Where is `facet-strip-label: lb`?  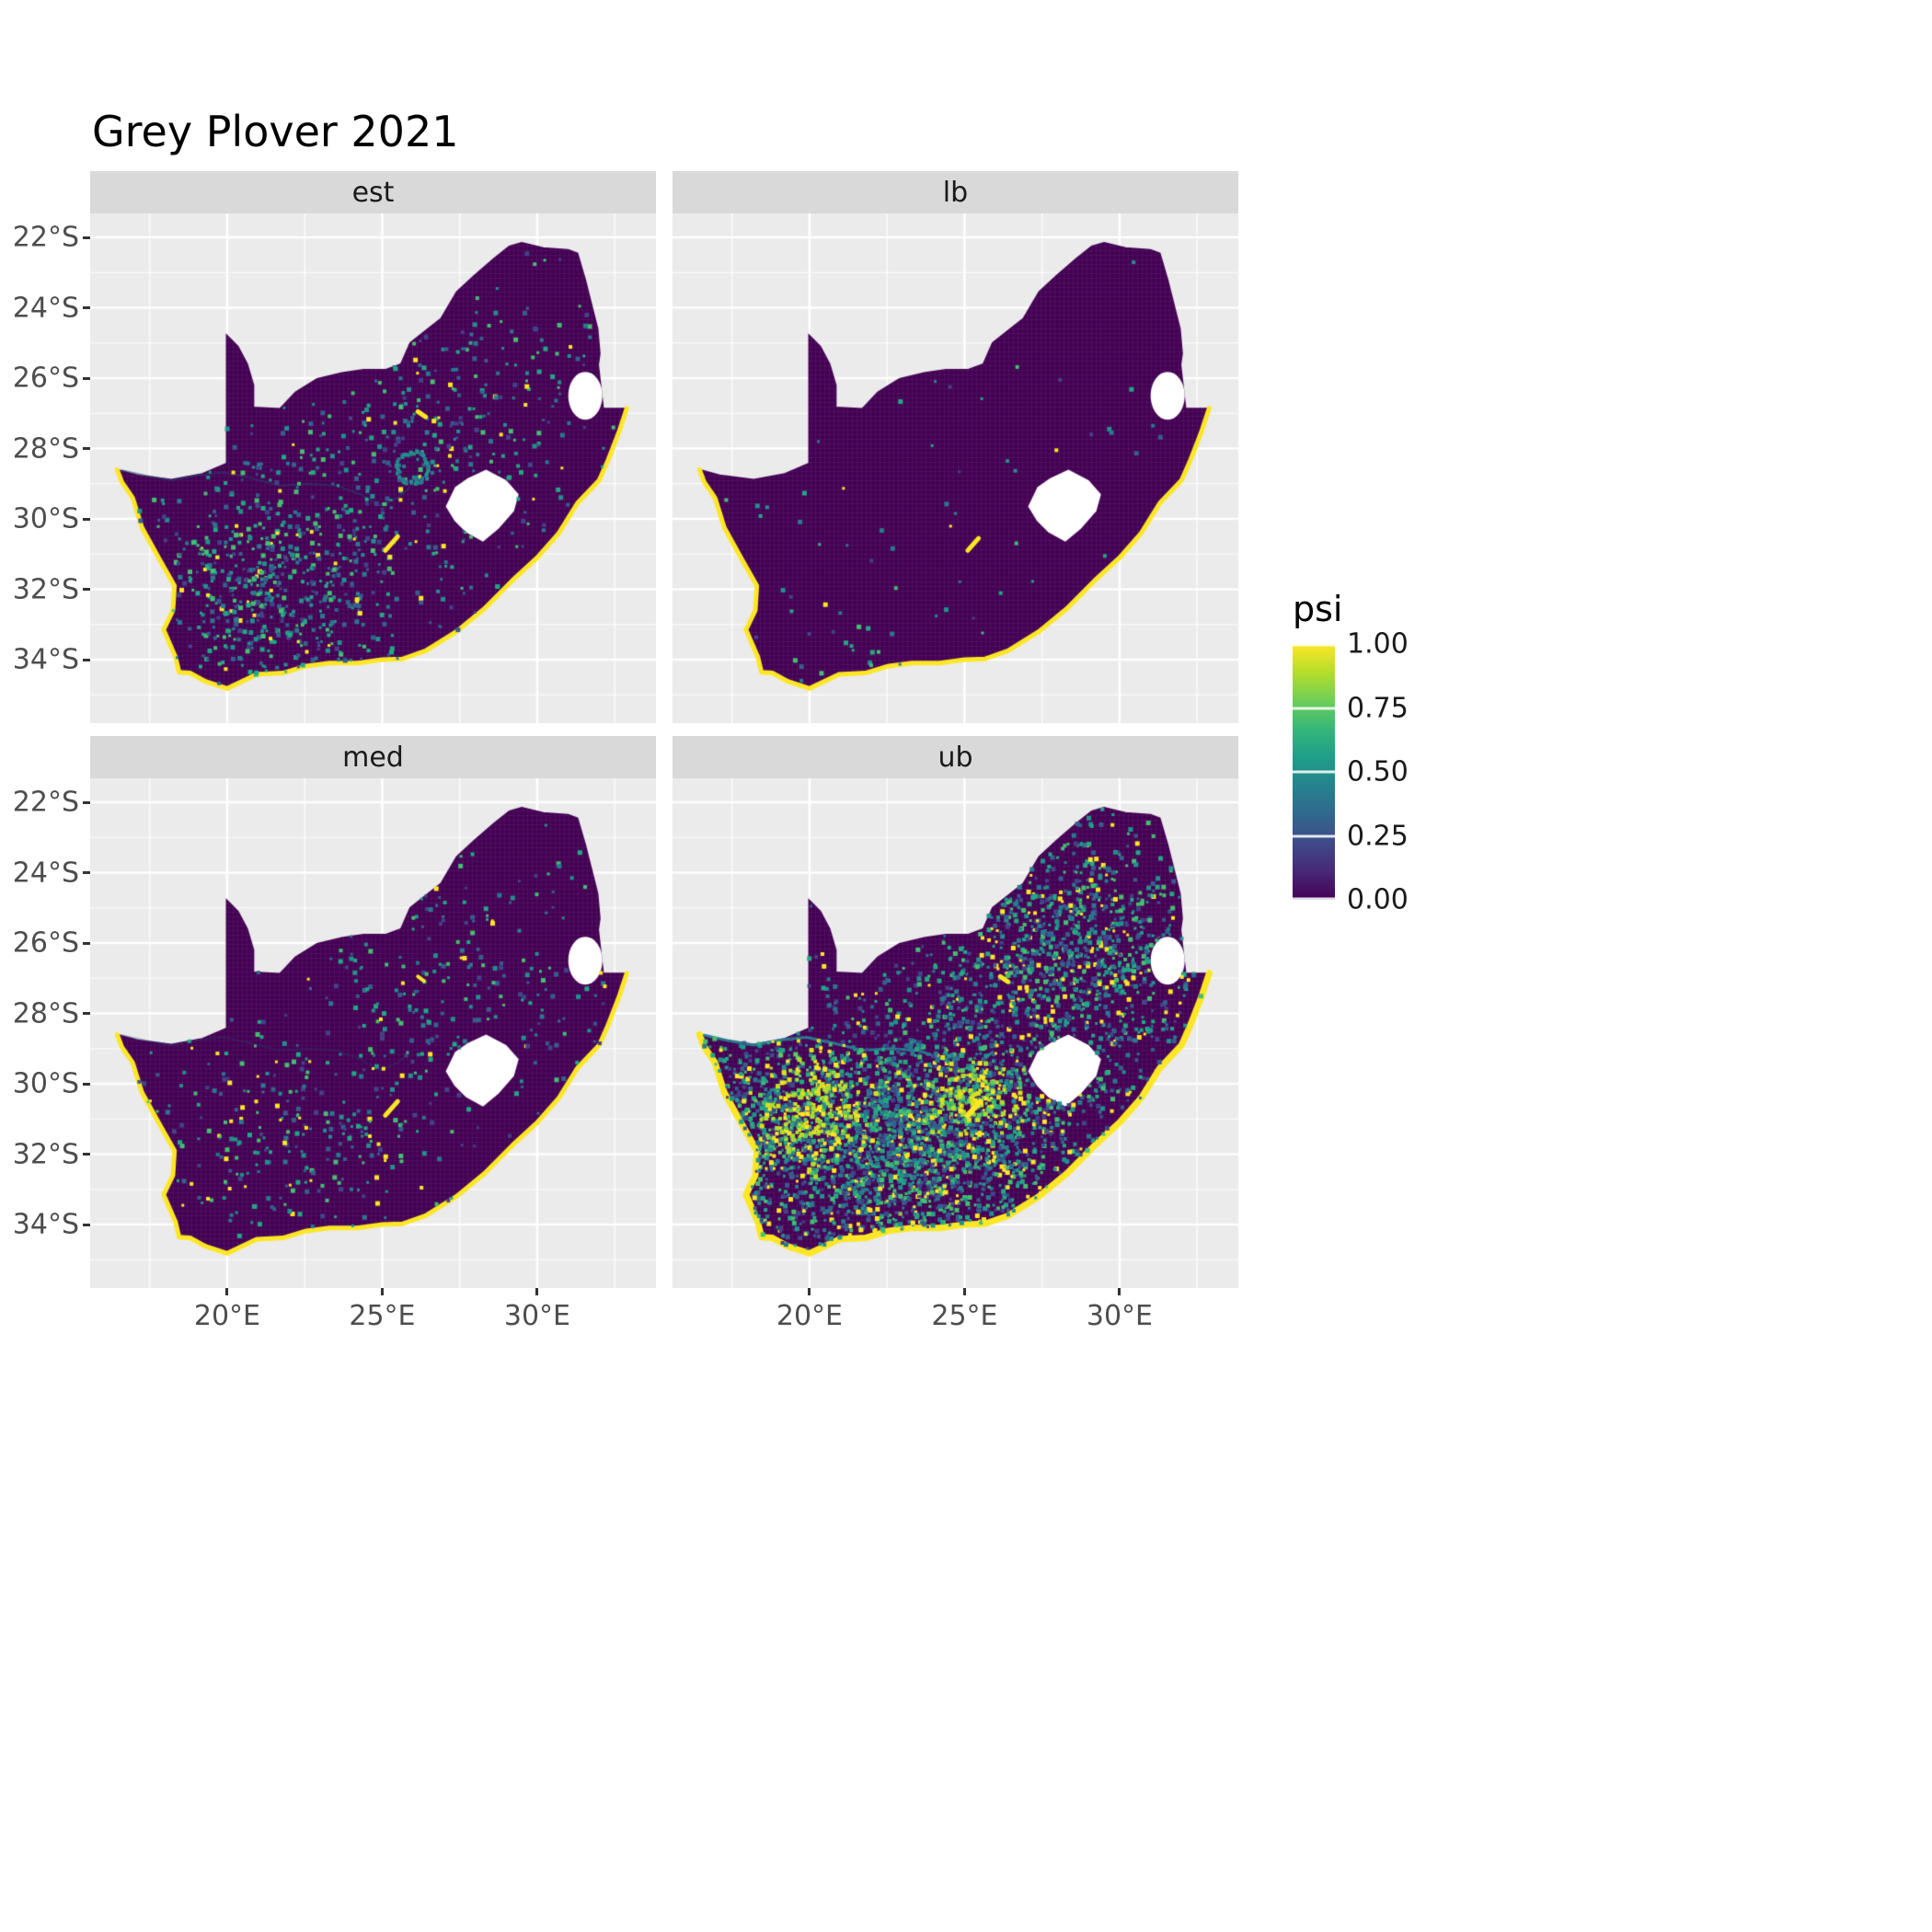 facet-strip-label: lb is located at coordinates (955, 192).